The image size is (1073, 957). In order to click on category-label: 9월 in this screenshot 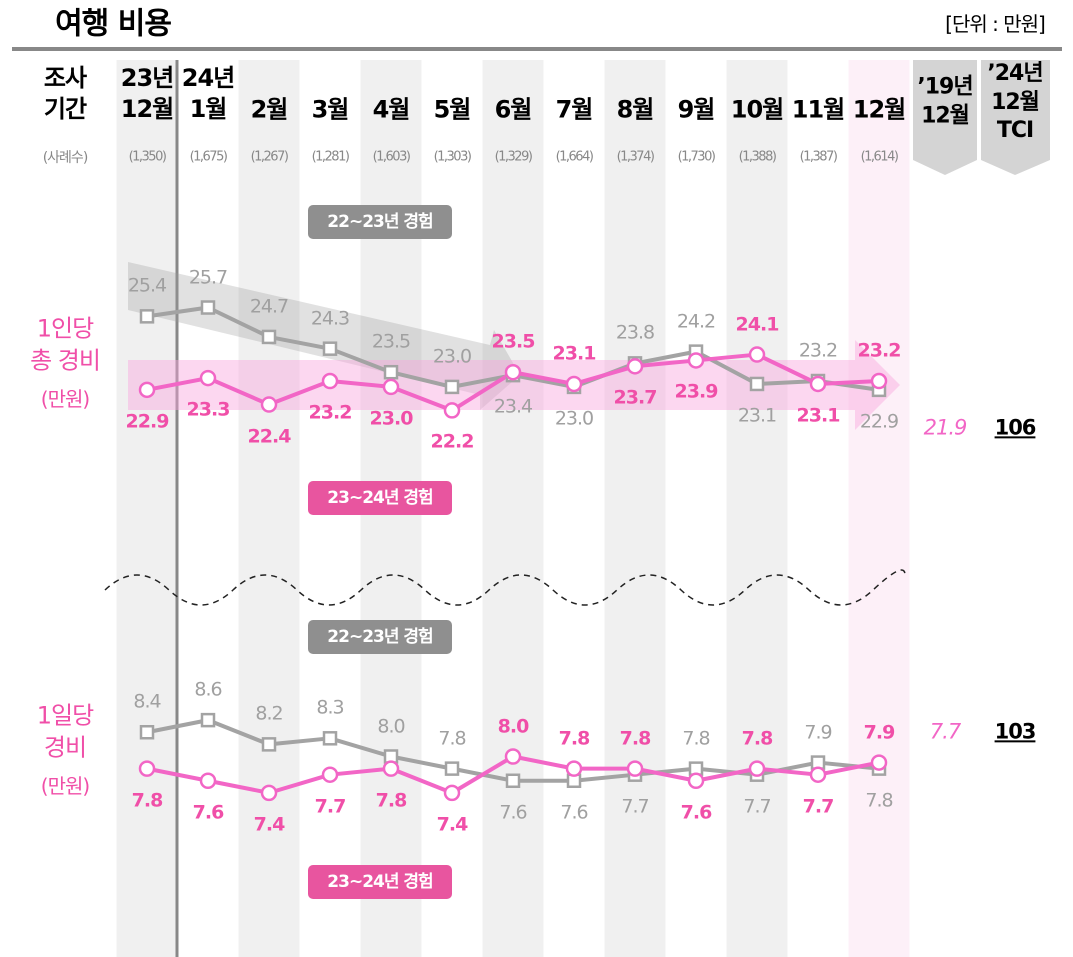, I will do `click(696, 109)`.